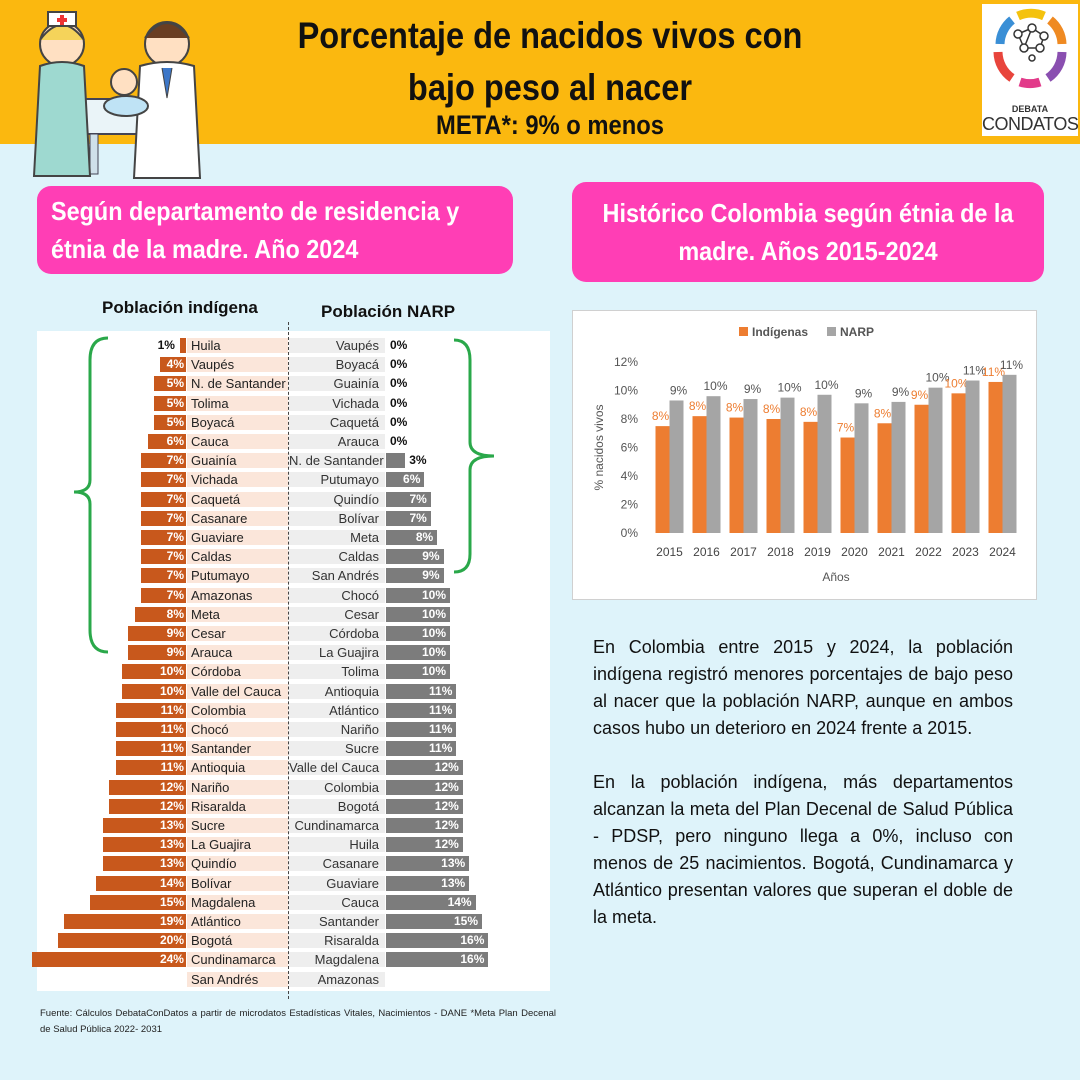  Describe the element at coordinates (237, 614) in the screenshot. I see `indigena-dept-label: Meta` at that location.